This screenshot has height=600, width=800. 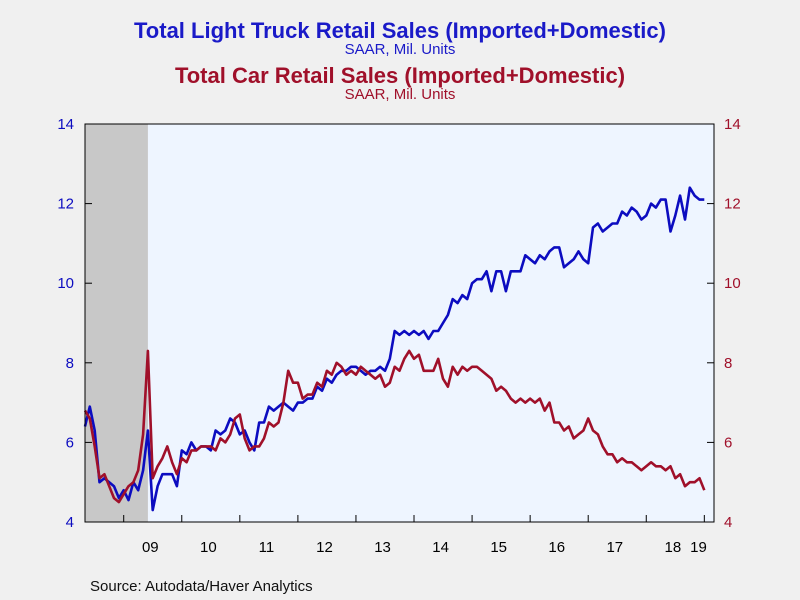 I want to click on car-series-subtitle: SAAR, Mil. Units, so click(x=400, y=94).